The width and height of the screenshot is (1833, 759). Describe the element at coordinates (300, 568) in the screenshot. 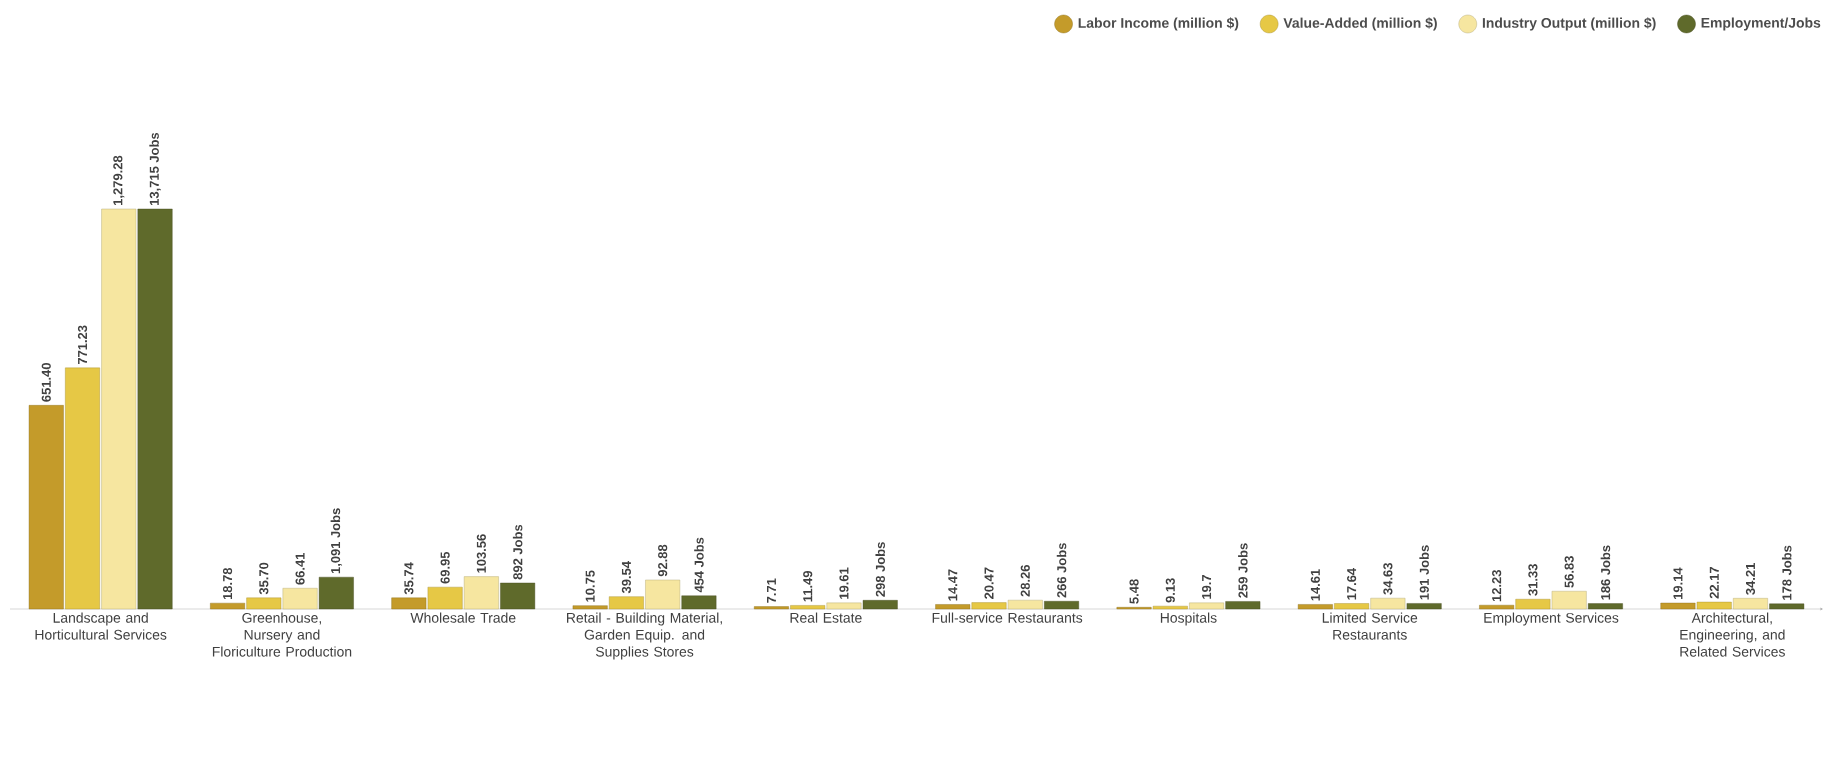

I see `data-label: 66.41` at that location.